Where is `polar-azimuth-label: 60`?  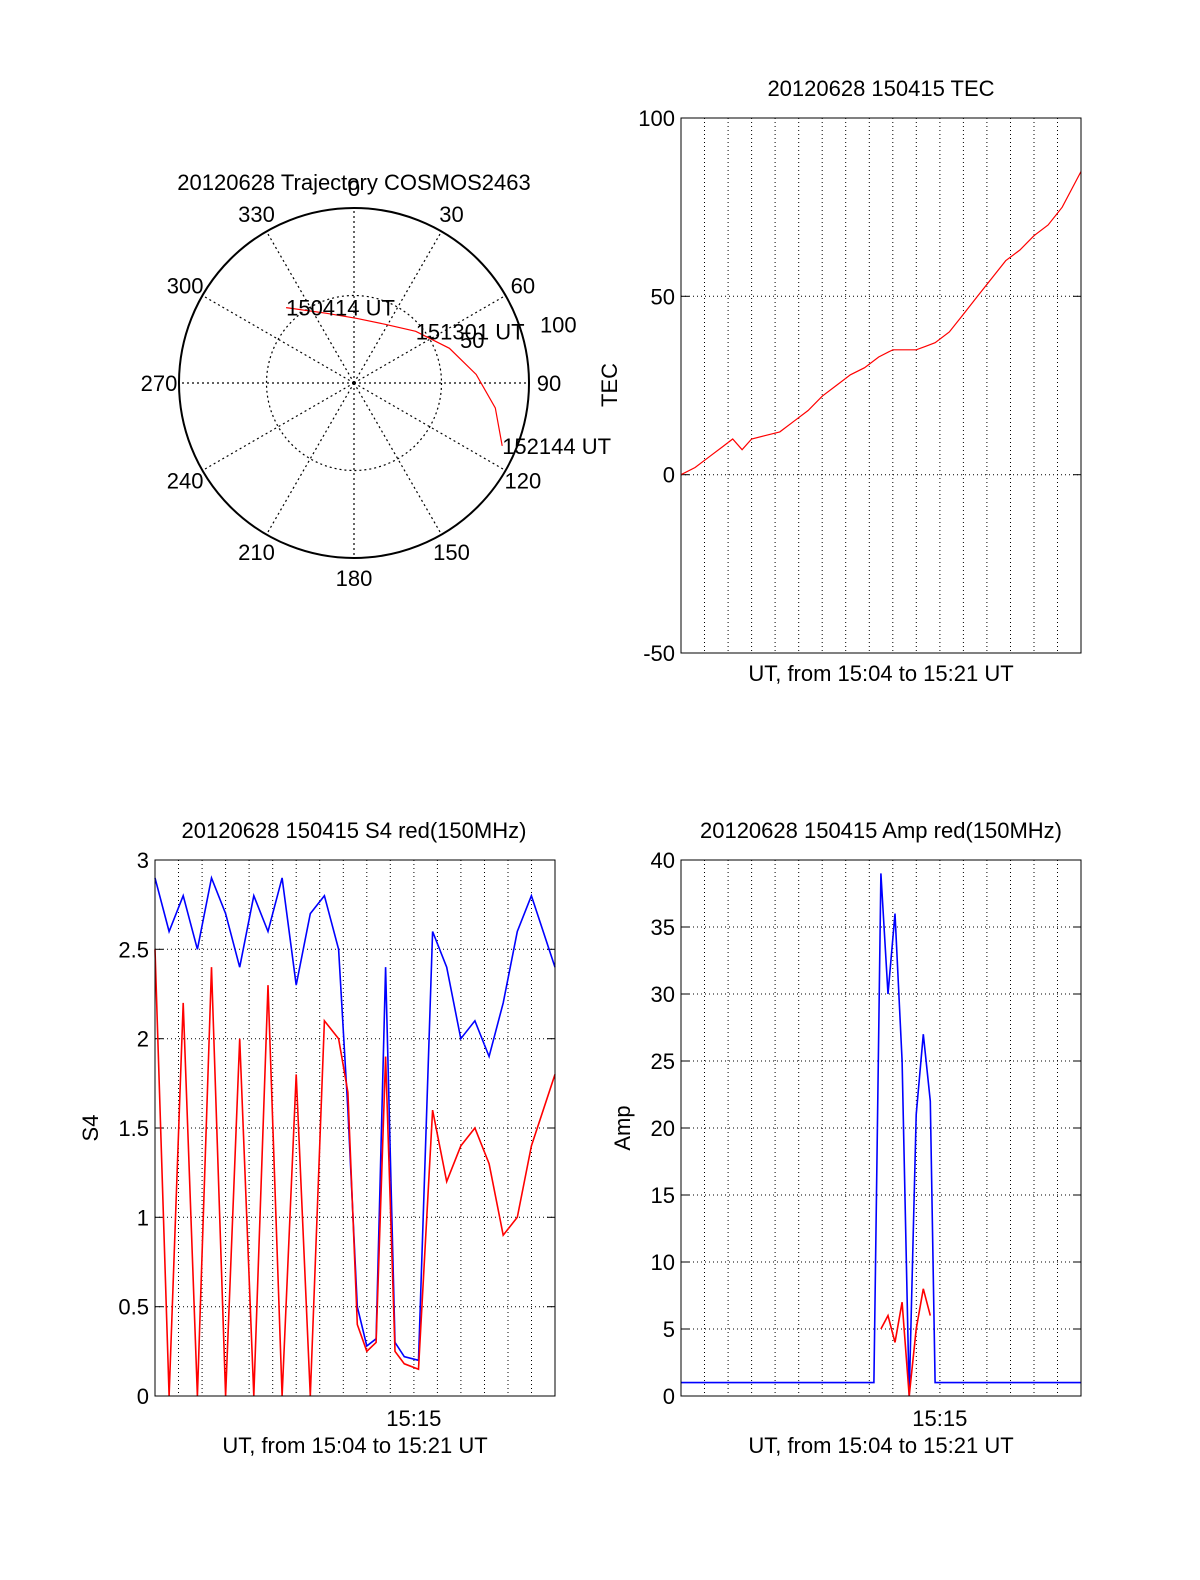 polar-azimuth-label: 60 is located at coordinates (523, 286).